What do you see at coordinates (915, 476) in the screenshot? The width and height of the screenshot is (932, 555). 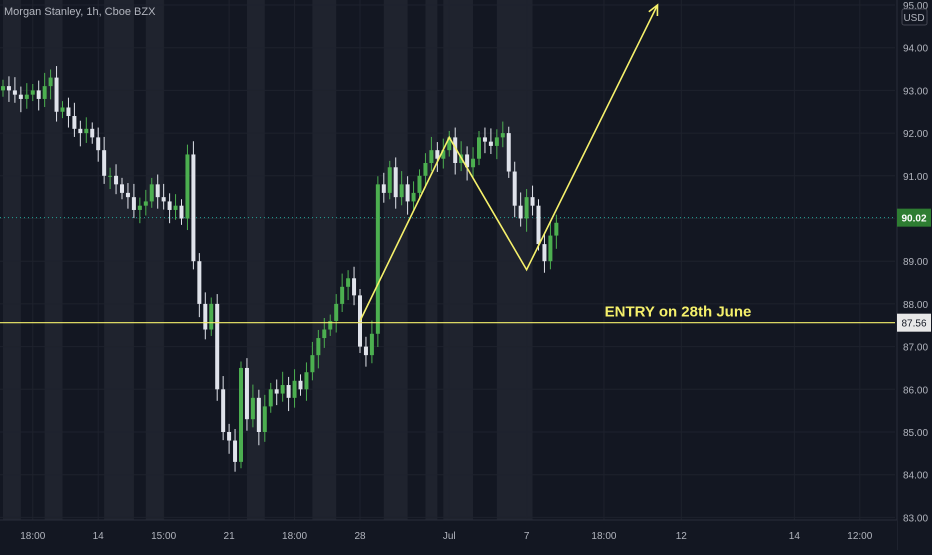 I see `price-tick-label: 84.00` at bounding box center [915, 476].